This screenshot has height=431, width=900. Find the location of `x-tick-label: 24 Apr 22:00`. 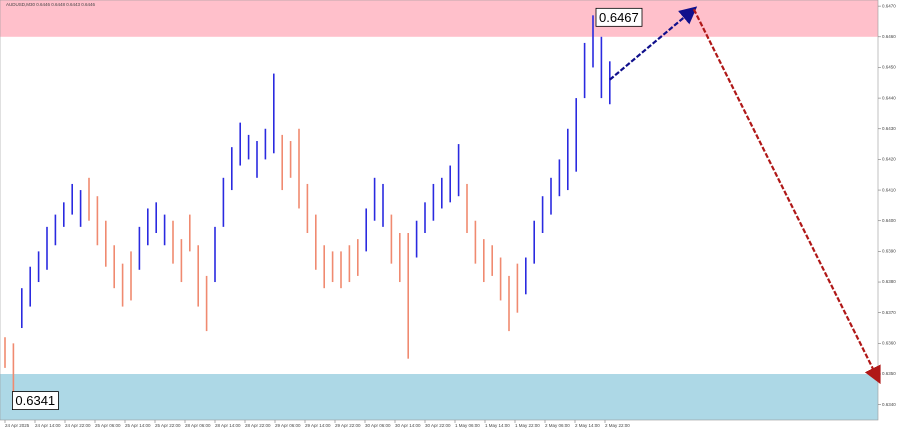

x-tick-label: 24 Apr 22:00 is located at coordinates (78, 425).